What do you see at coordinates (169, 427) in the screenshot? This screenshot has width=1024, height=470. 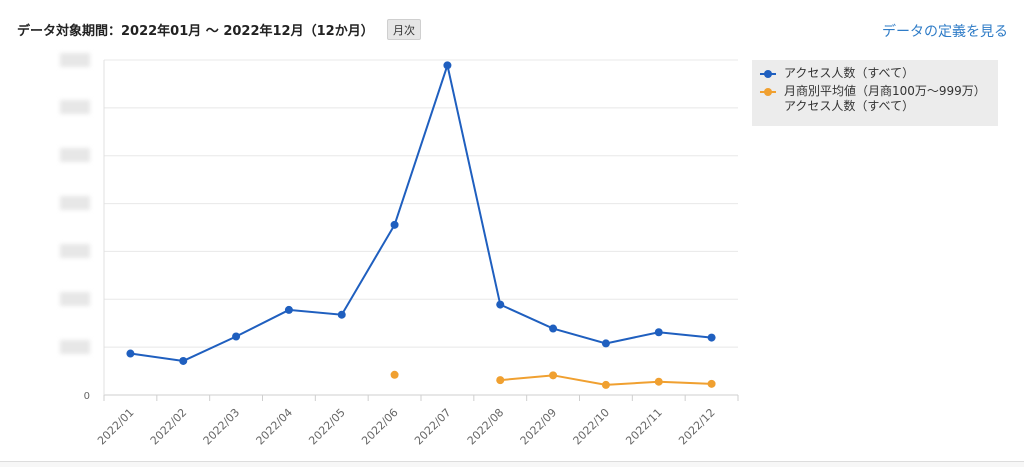 I see `x-tick-label: 2022/02` at bounding box center [169, 427].